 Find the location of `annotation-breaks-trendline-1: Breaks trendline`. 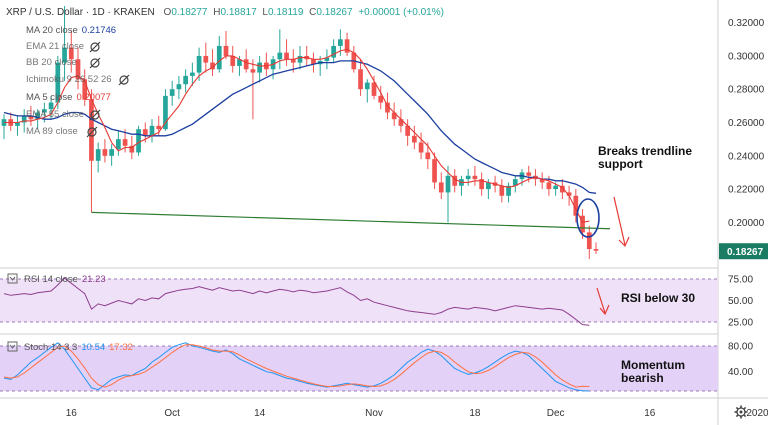

annotation-breaks-trendline-1: Breaks trendline is located at coordinates (645, 151).